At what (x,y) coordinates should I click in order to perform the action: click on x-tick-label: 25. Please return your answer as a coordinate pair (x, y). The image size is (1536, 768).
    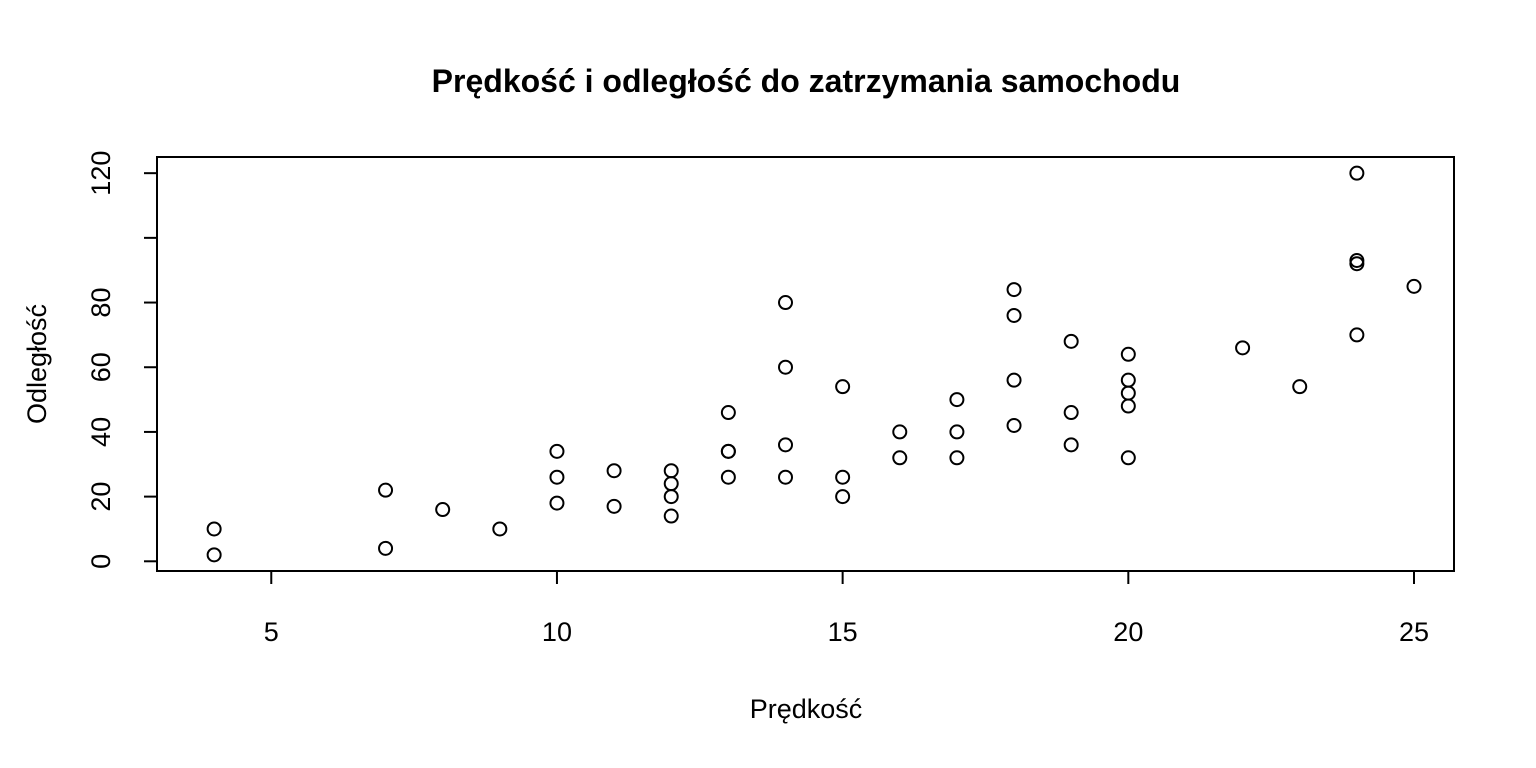
    Looking at the image, I should click on (1414, 632).